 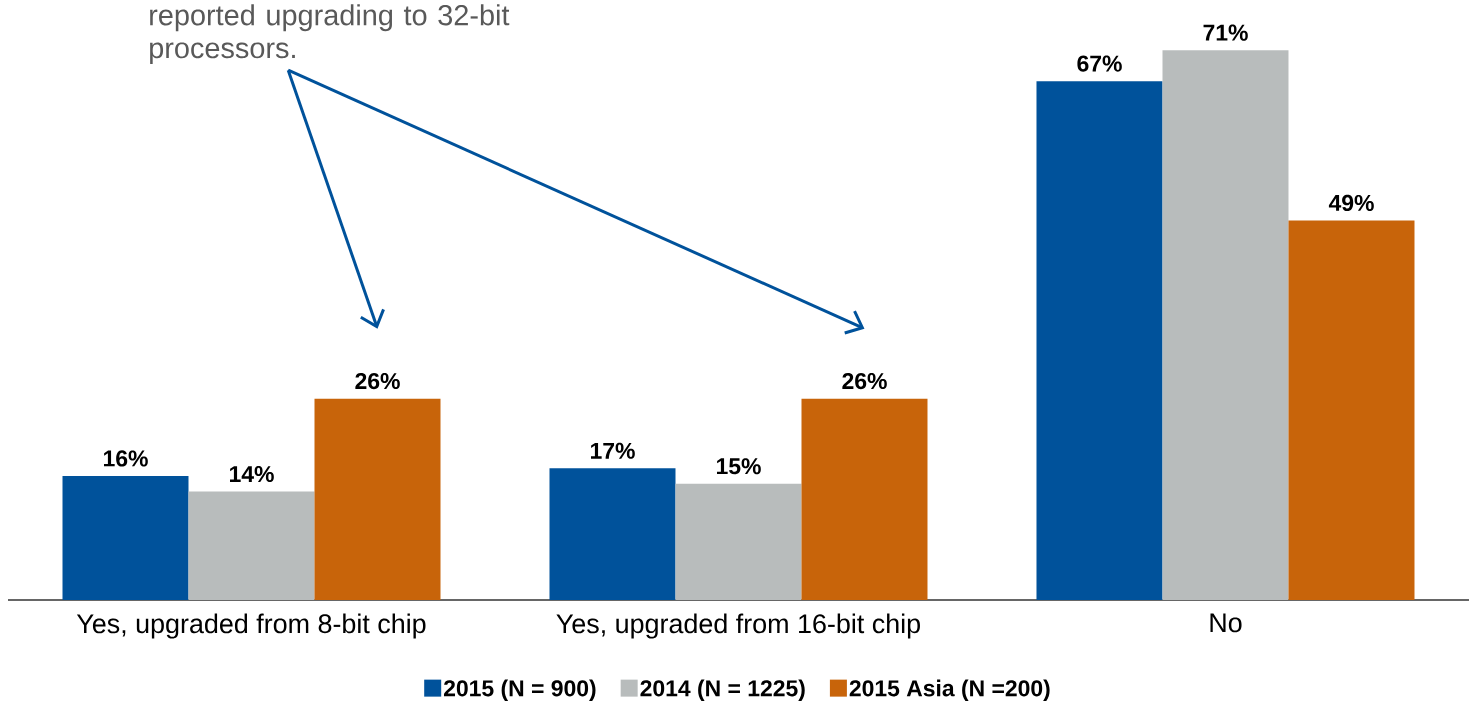 What do you see at coordinates (1225, 32) in the screenshot?
I see `data-label: 71%` at bounding box center [1225, 32].